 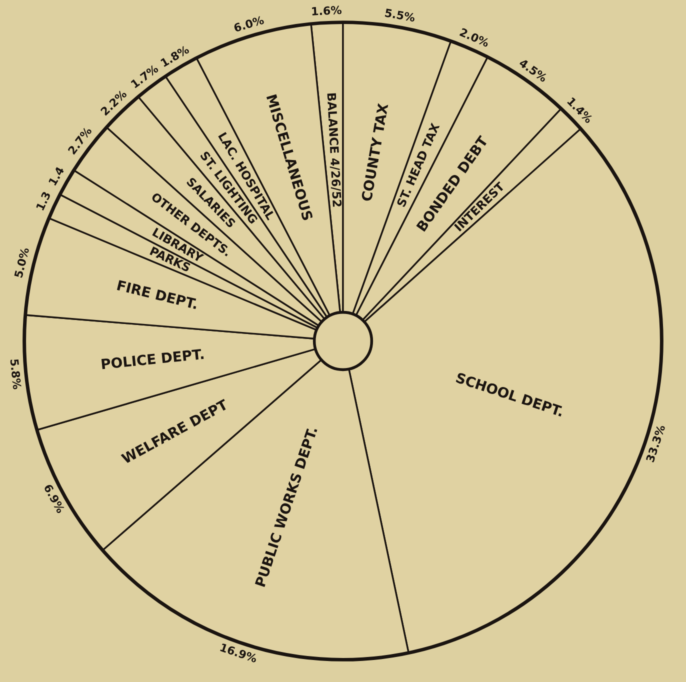 What do you see at coordinates (374, 152) in the screenshot?
I see `slice-label: COUNTY TAX` at bounding box center [374, 152].